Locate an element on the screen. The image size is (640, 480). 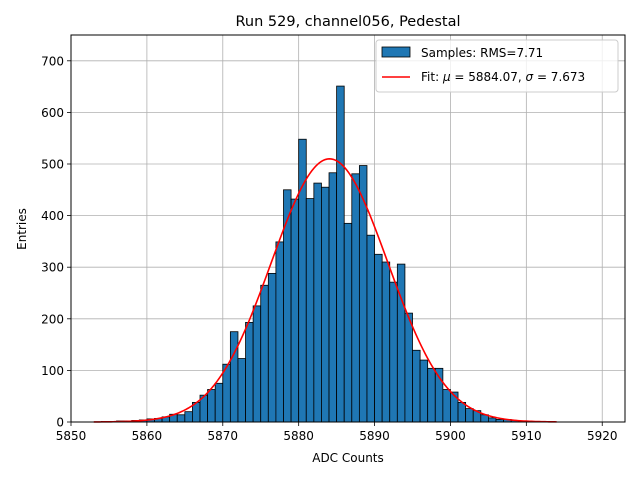
x-tick-label: 5880 is located at coordinates (298, 436).